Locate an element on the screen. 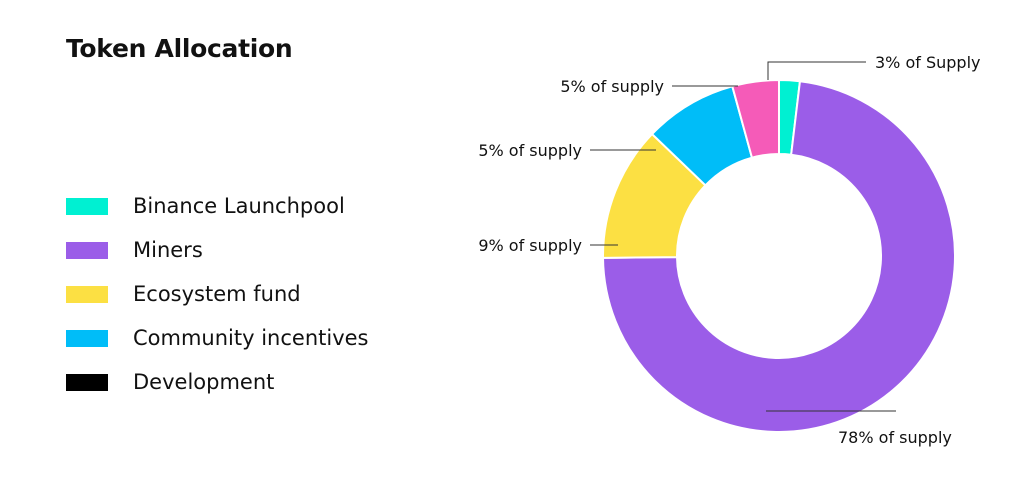  callout-line-binance-launchpool is located at coordinates (816, 70).